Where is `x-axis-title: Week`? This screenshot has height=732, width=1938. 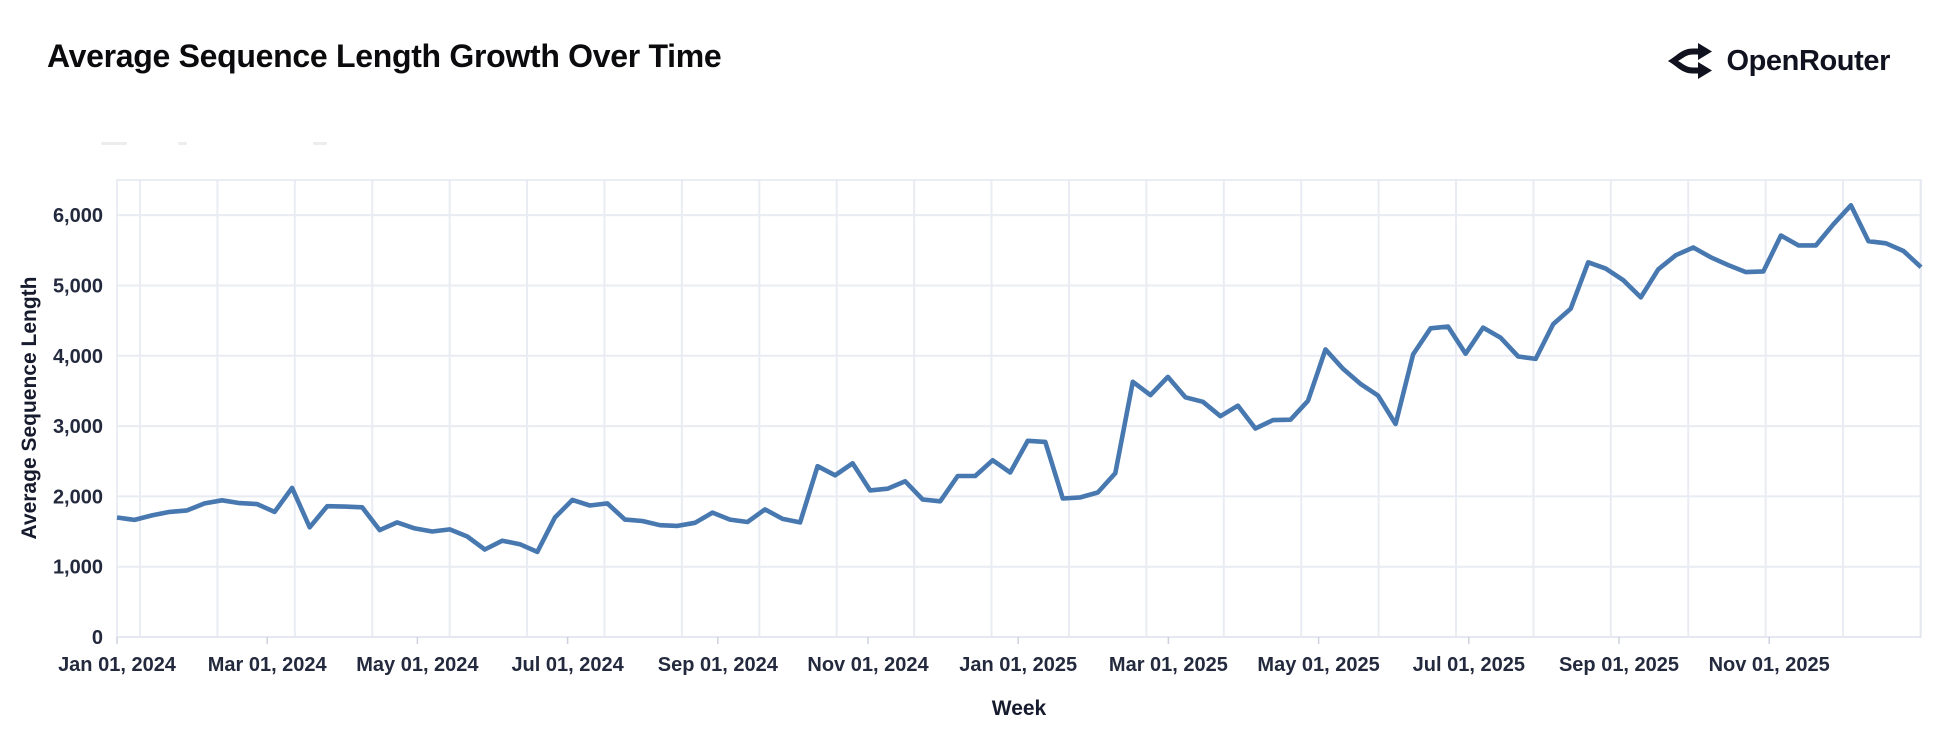
x-axis-title: Week is located at coordinates (1019, 708).